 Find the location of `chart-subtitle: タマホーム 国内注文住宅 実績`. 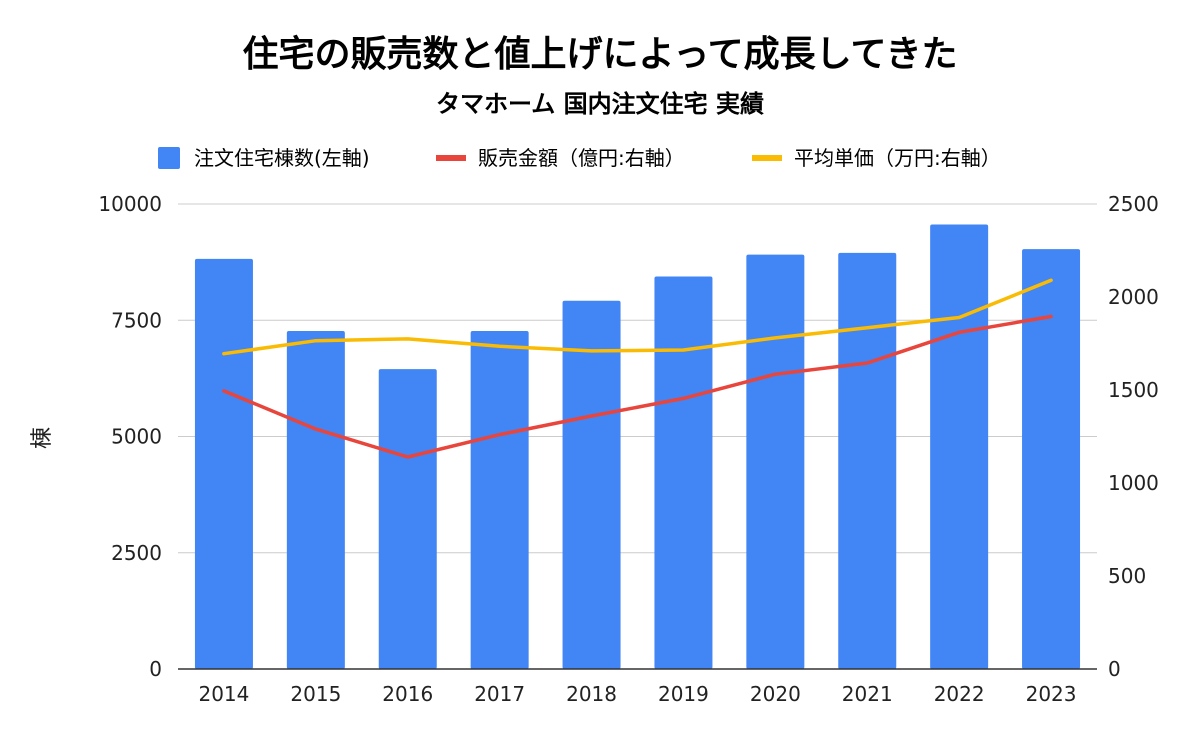

chart-subtitle: タマホーム 国内注文住宅 実績 is located at coordinates (600, 104).